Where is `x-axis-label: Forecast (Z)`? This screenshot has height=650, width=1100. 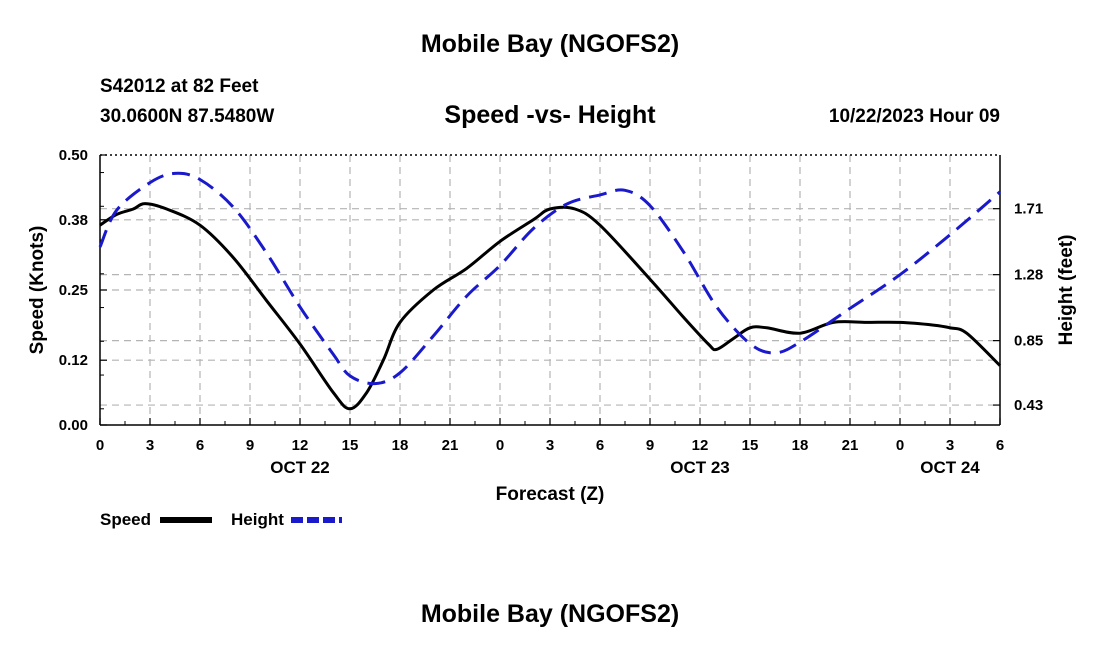
x-axis-label: Forecast (Z) is located at coordinates (550, 494).